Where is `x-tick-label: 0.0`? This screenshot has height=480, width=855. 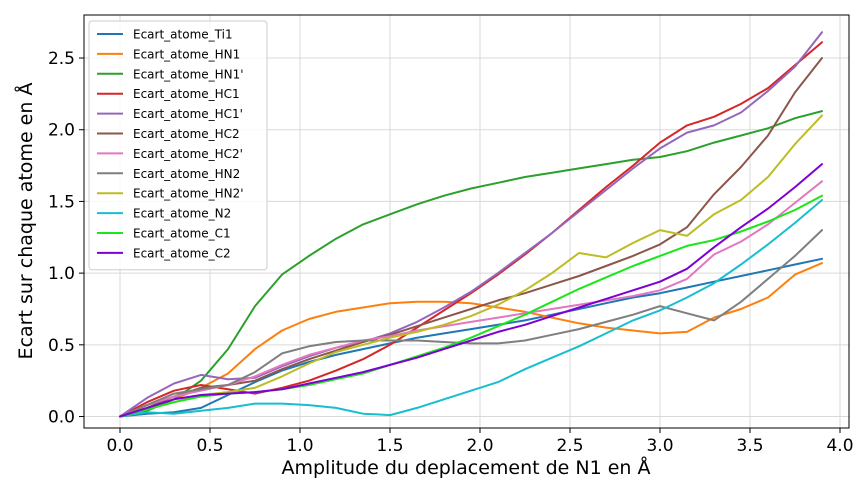 x-tick-label: 0.0 is located at coordinates (119, 446).